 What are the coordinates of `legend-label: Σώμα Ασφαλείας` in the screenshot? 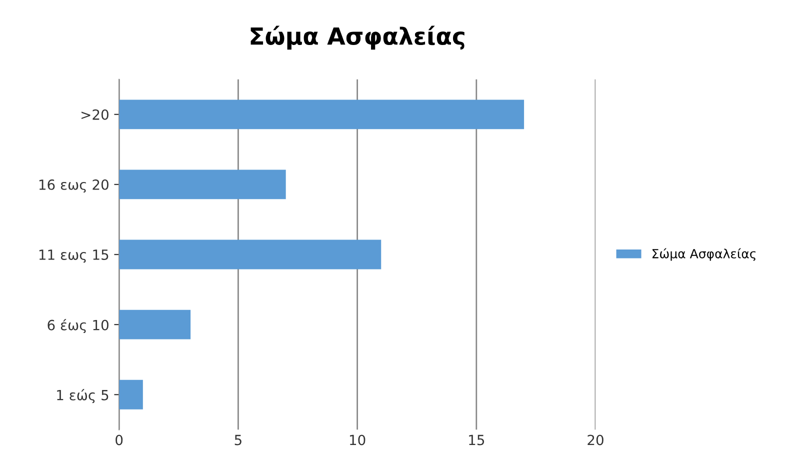 It's located at (704, 254).